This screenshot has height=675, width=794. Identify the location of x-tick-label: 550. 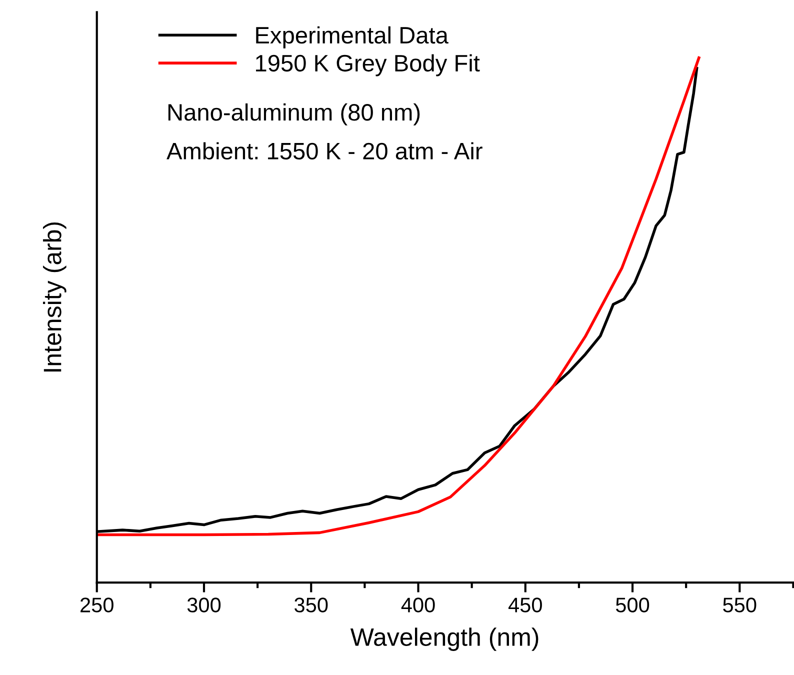
(739, 605).